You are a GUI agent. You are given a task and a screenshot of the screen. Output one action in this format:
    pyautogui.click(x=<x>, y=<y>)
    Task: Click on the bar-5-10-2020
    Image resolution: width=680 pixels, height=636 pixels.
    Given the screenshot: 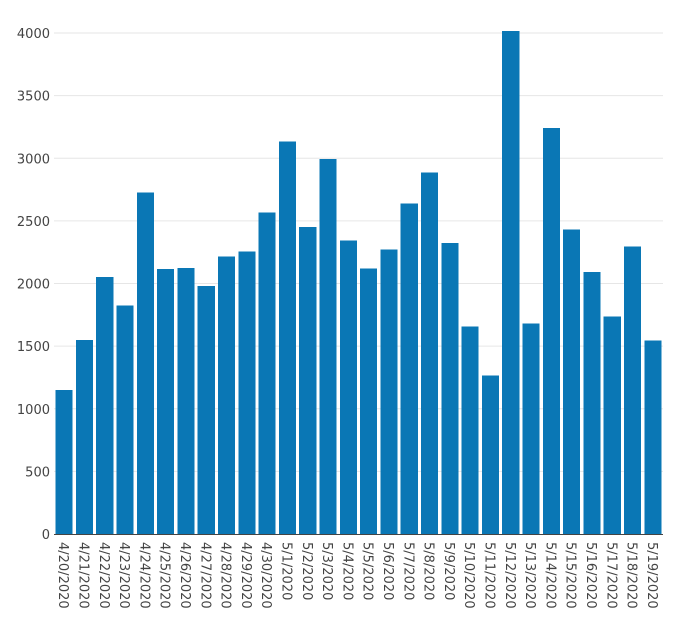 What is the action you would take?
    pyautogui.click(x=470, y=430)
    